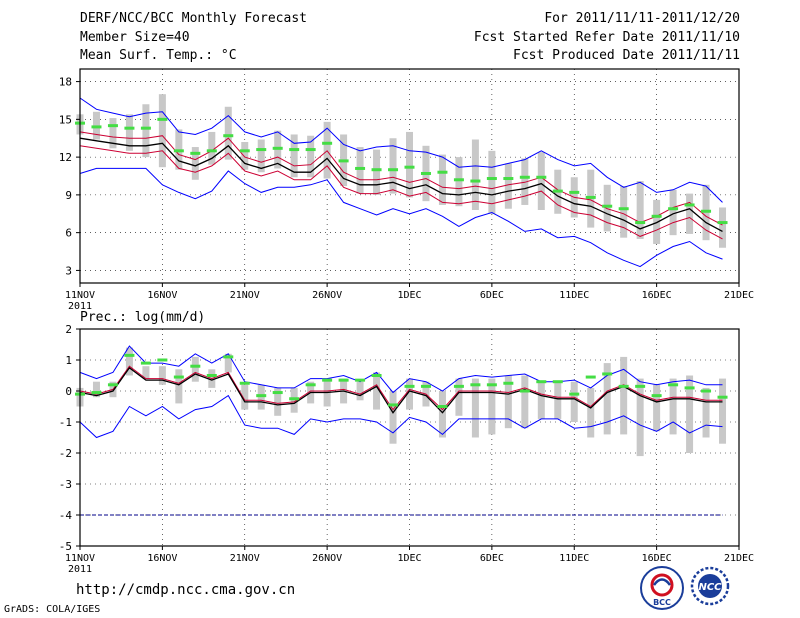  What do you see at coordinates (186, 590) in the screenshot?
I see `footer-url: http://cmdp.ncc.cma.gov.cn` at bounding box center [186, 590].